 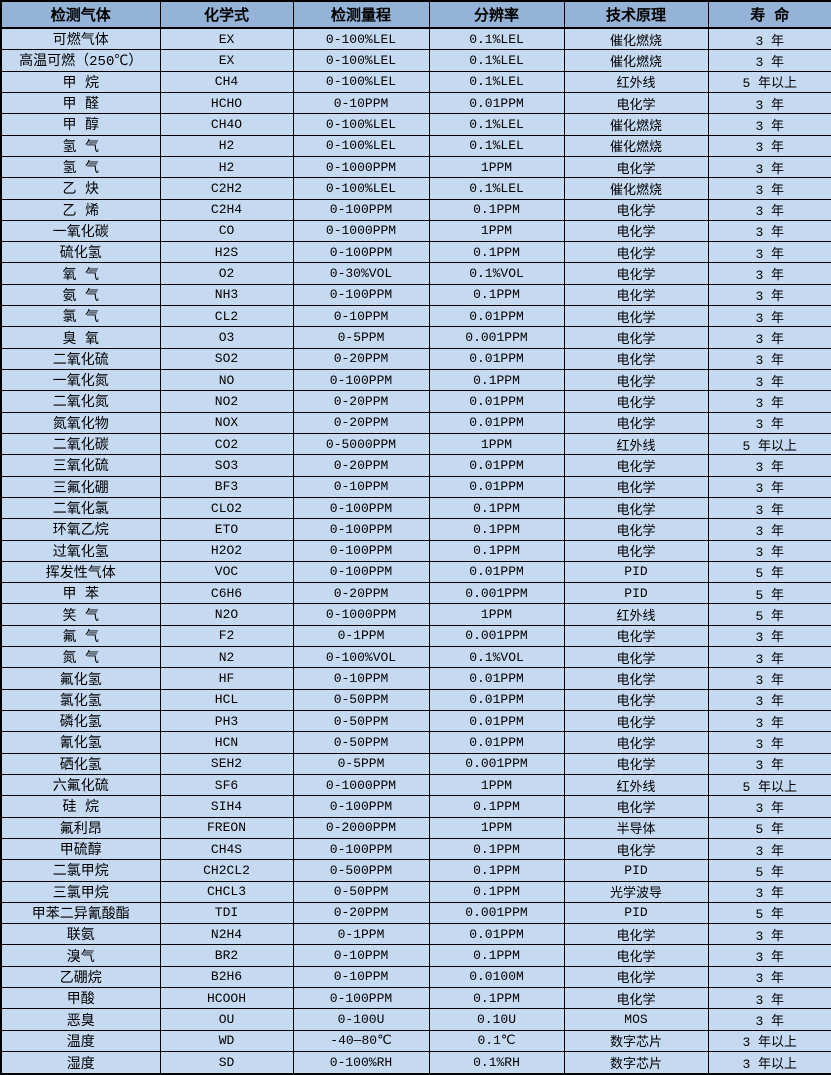 What do you see at coordinates (415, 103) in the screenshot?
I see `table-row: 甲 醛 HCHO 0-10PPM 0.01PPM 电化学 3 年` at bounding box center [415, 103].